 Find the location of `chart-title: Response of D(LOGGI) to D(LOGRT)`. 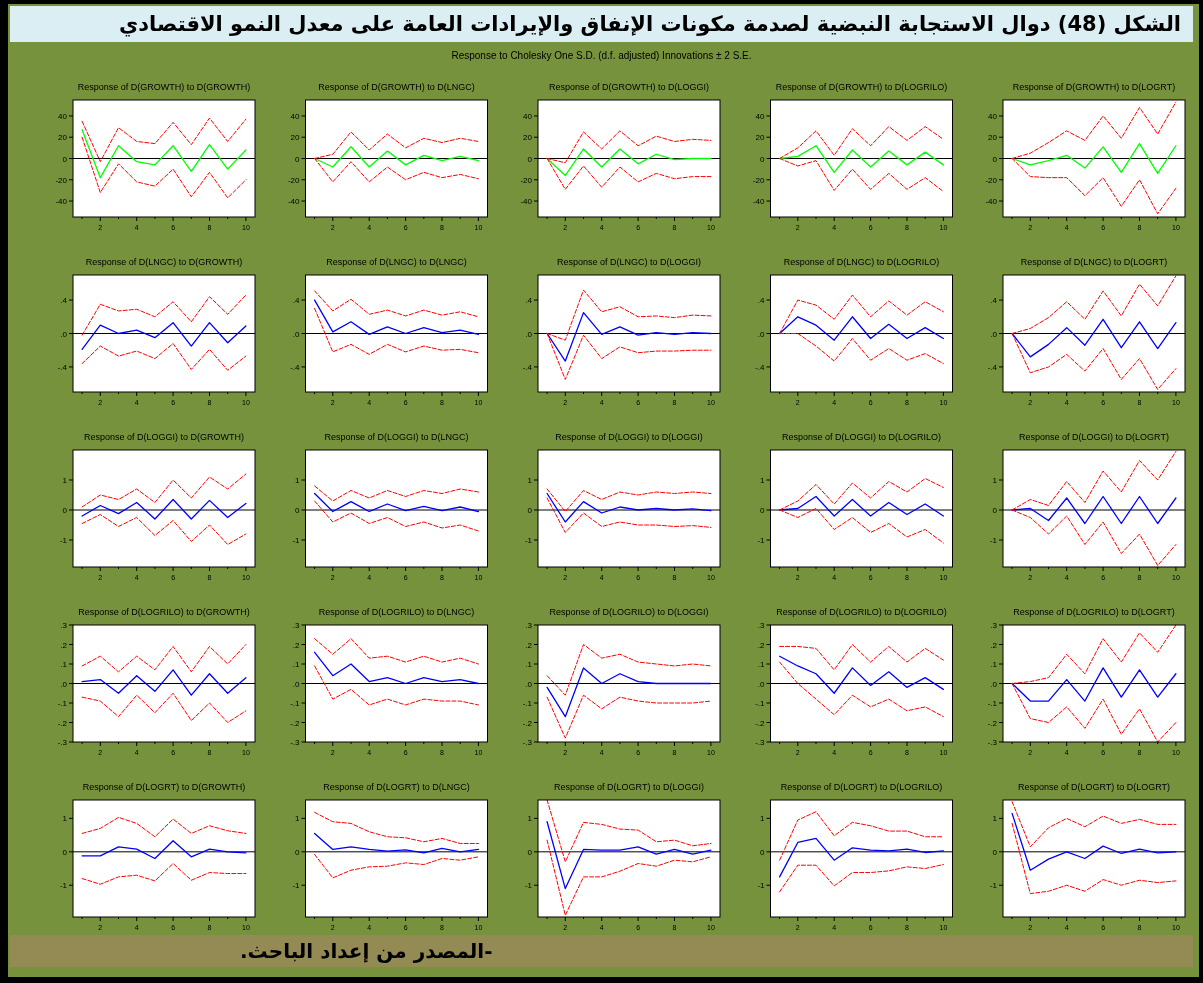

chart-title: Response of D(LOGGI) to D(LOGRT) is located at coordinates (1094, 437).